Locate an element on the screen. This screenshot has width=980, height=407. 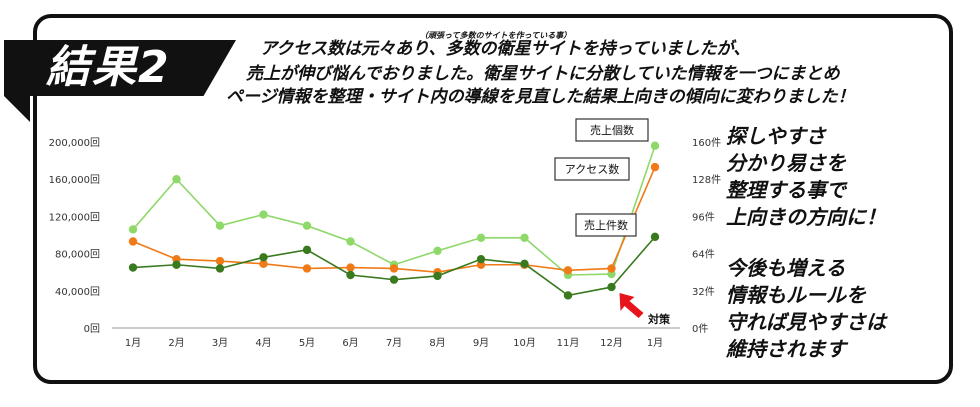
left-tick-label: 80,000回 is located at coordinates (77, 255).